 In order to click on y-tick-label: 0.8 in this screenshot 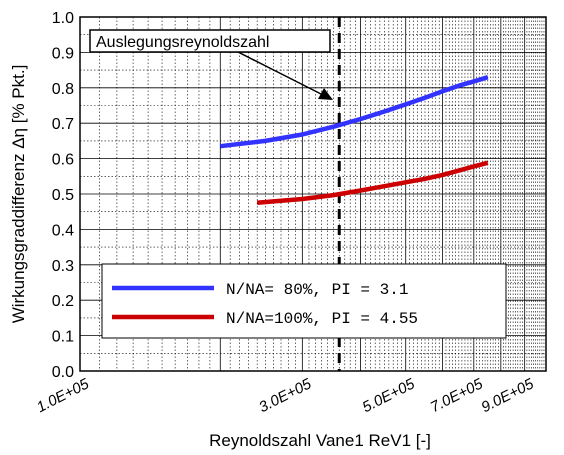, I will do `click(63, 89)`.